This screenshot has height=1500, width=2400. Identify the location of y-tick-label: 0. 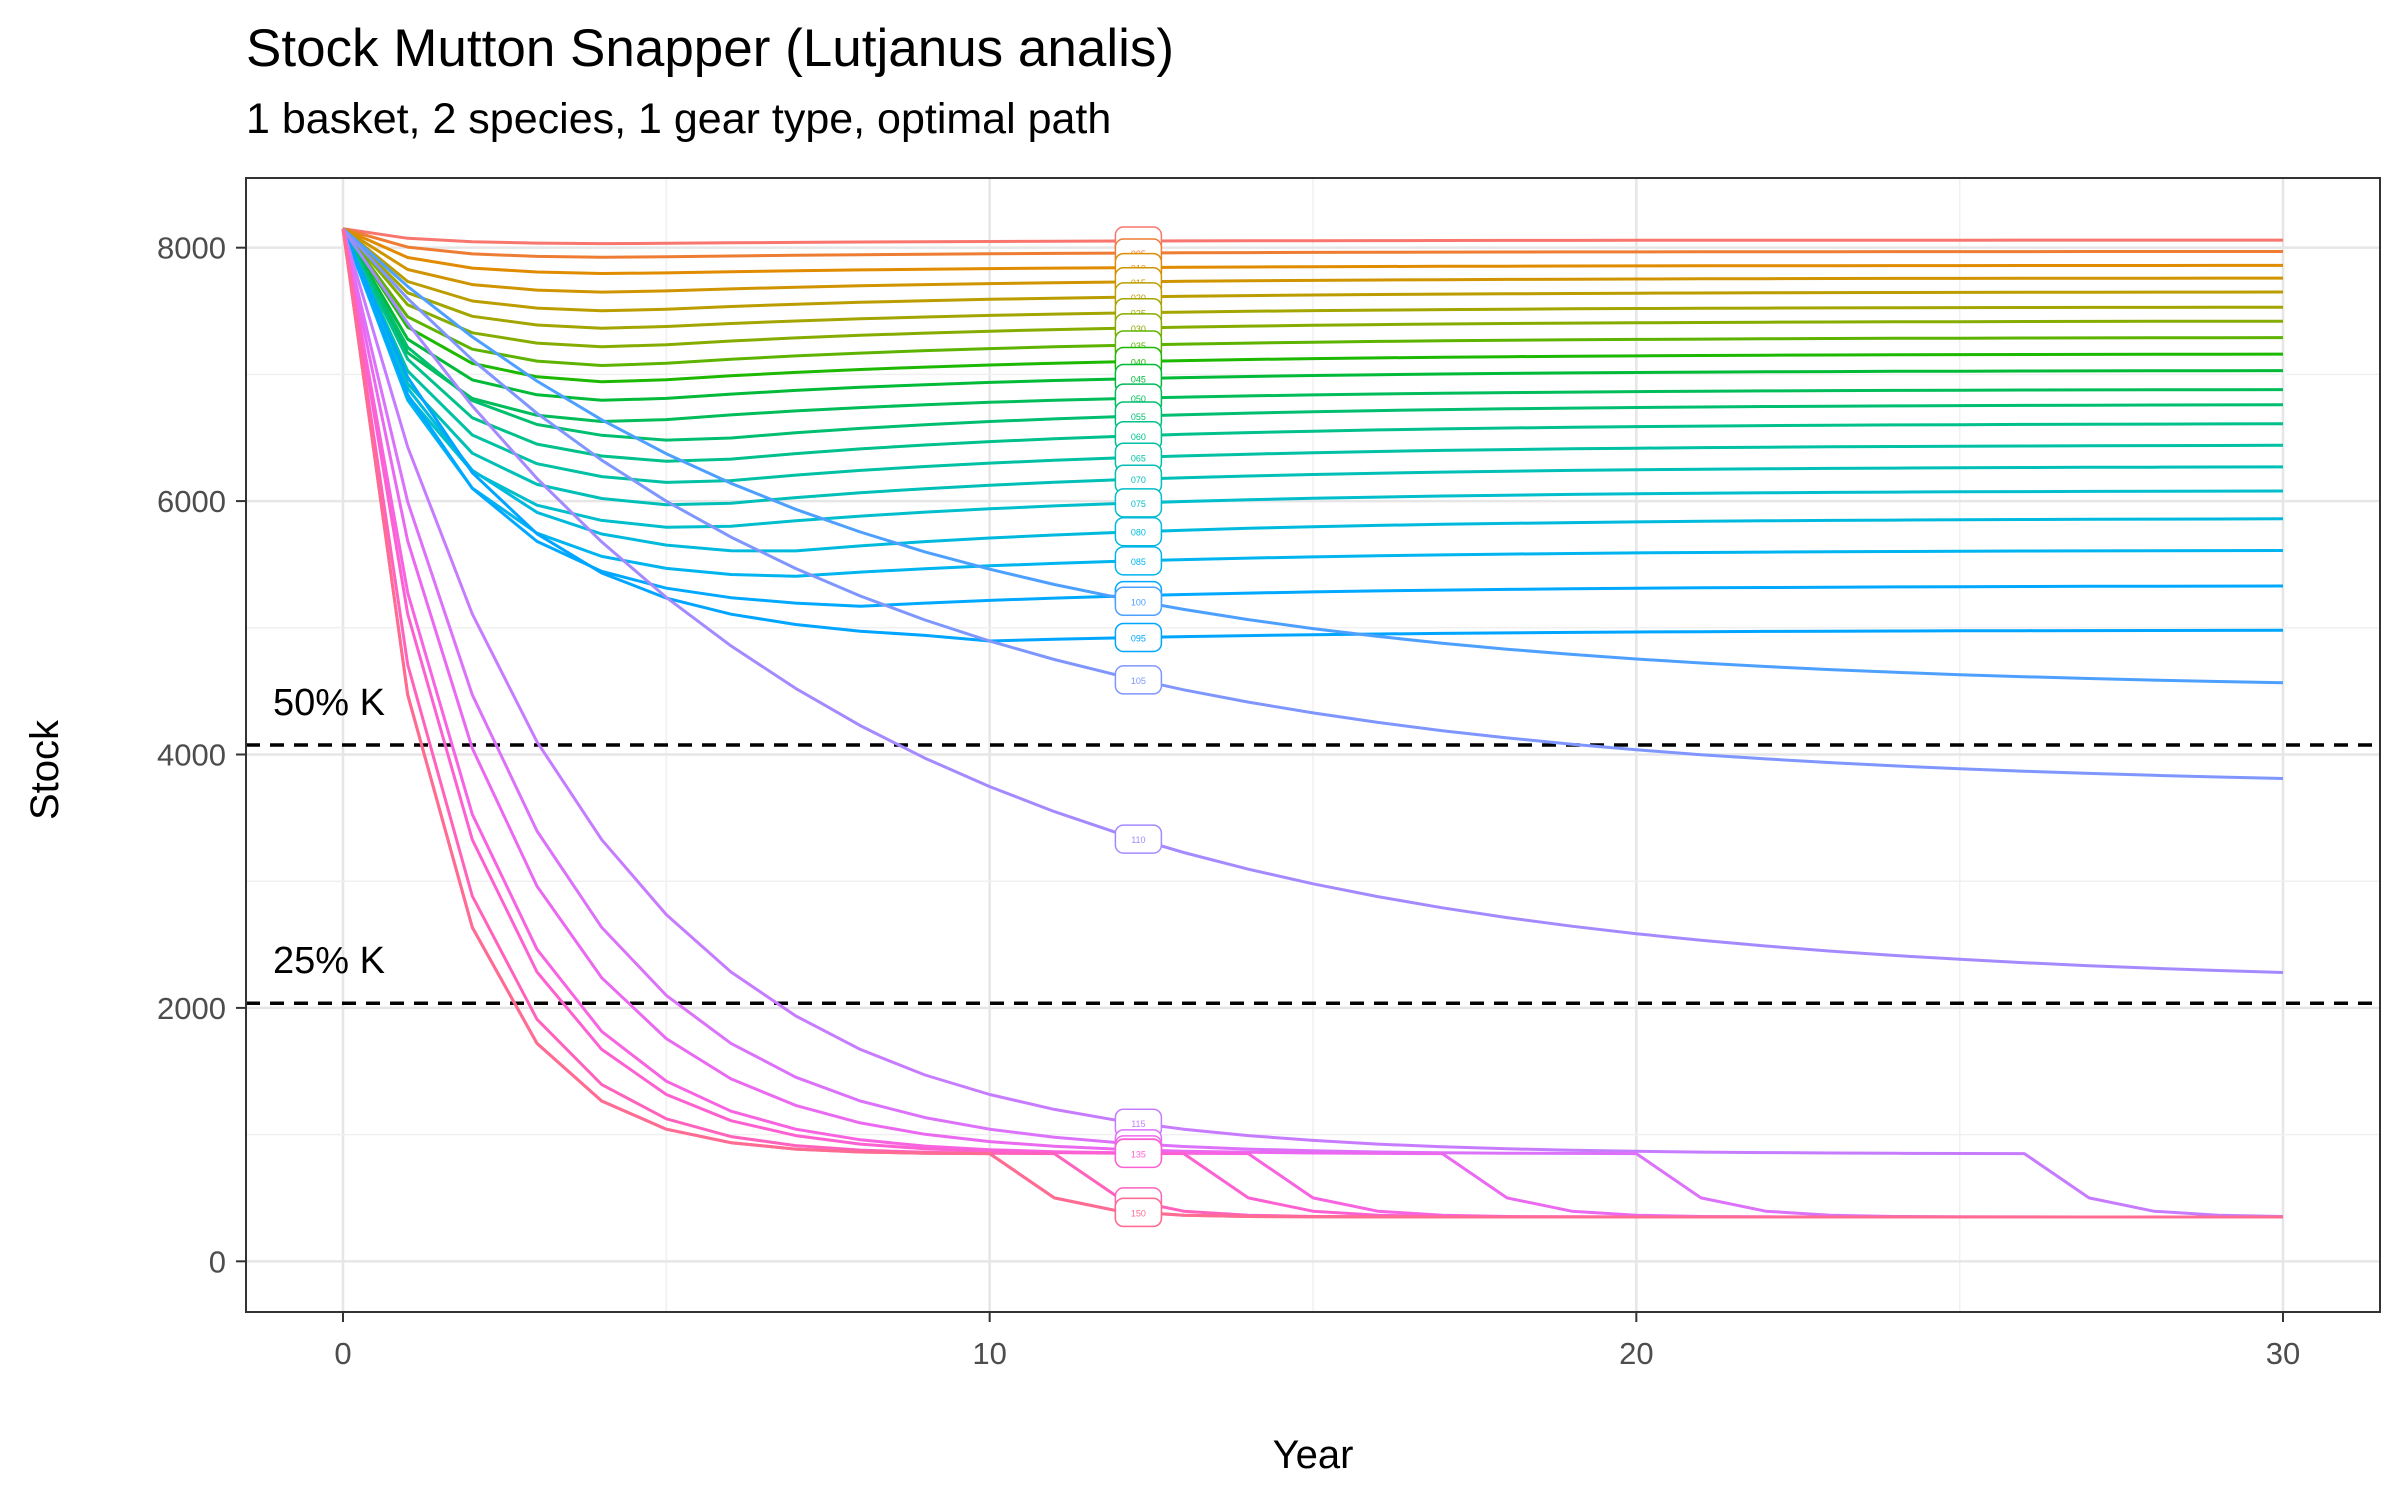
(217, 1261).